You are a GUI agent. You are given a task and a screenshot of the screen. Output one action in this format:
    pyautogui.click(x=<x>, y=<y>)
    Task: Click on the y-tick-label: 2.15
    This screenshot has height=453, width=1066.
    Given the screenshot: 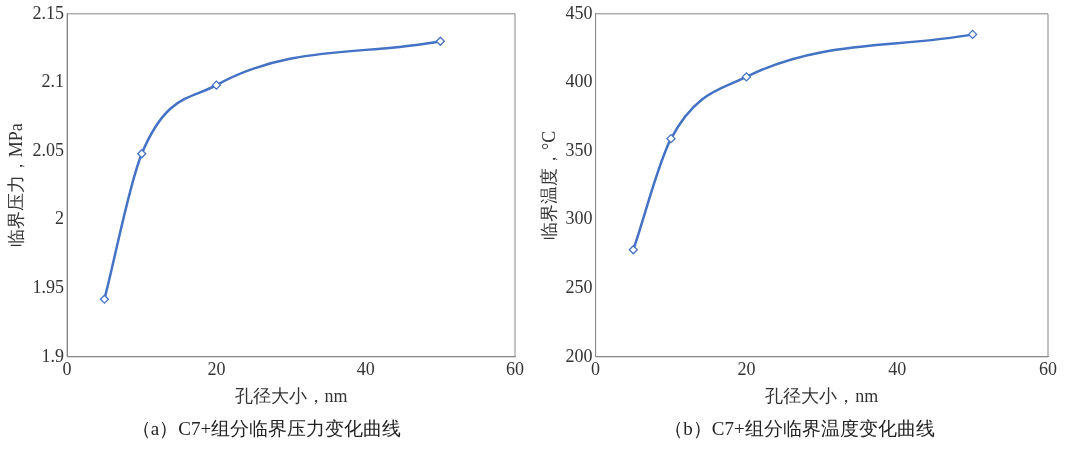 What is the action you would take?
    pyautogui.click(x=48, y=12)
    